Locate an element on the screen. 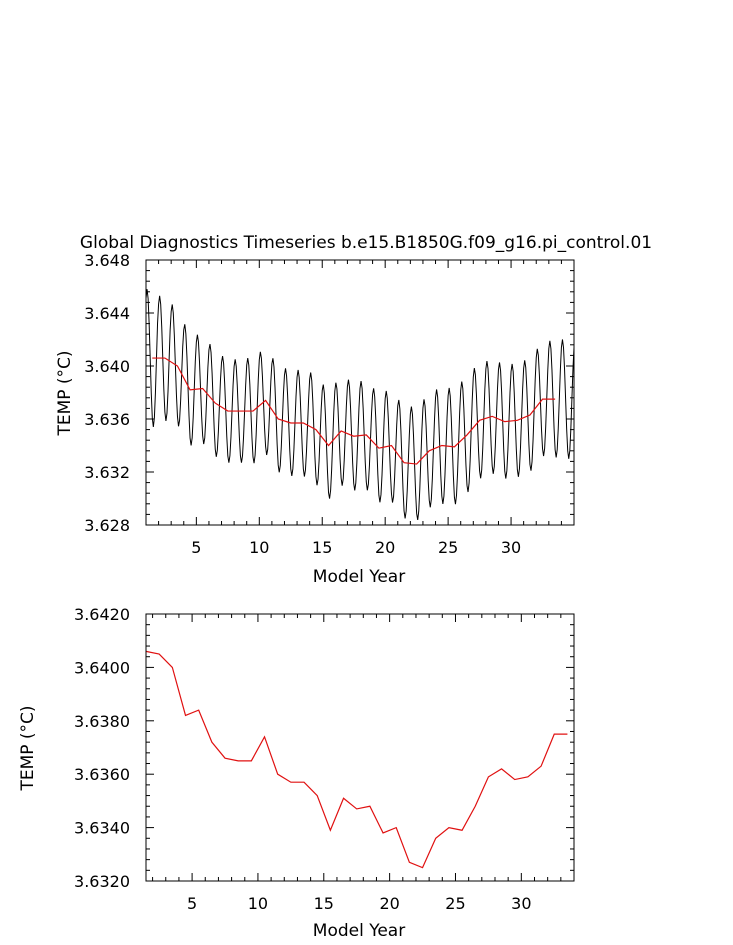 This screenshot has height=945, width=733. bottom-y-tick-label: 3.6320 is located at coordinates (102, 881).